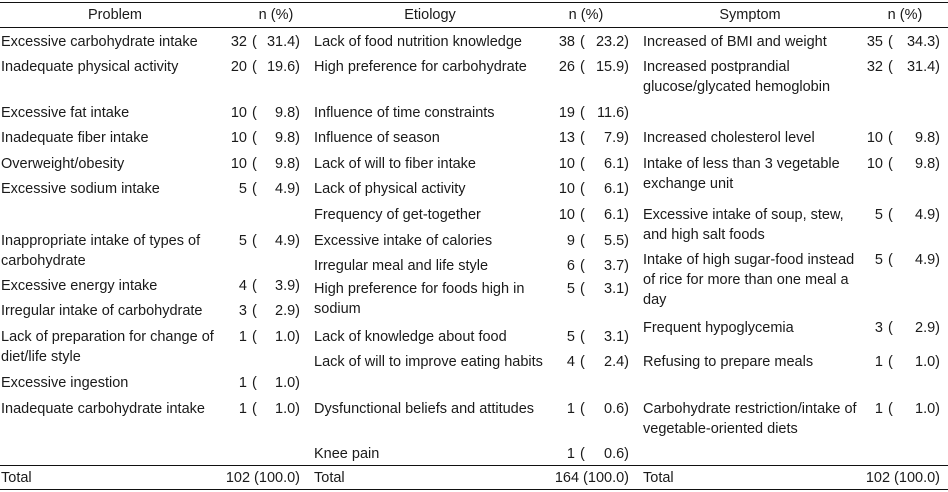 This screenshot has height=492, width=948. Describe the element at coordinates (99, 42) in the screenshot. I see `problem-label: Excessive carbohydrate intake` at that location.